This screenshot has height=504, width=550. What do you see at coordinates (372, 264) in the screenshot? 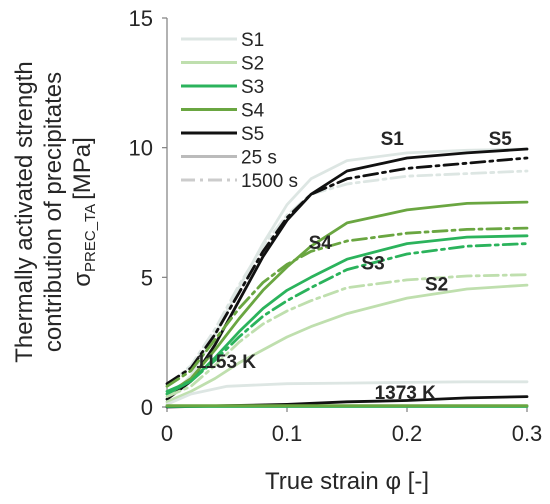
I see `annotation-label: S3` at bounding box center [372, 264].